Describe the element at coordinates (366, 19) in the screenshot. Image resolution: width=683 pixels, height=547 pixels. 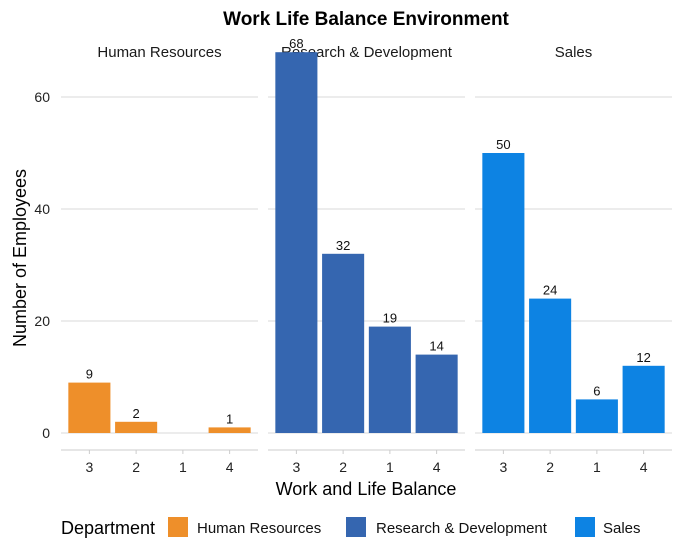
I see `chart-title: Work Life Balance Environment` at that location.